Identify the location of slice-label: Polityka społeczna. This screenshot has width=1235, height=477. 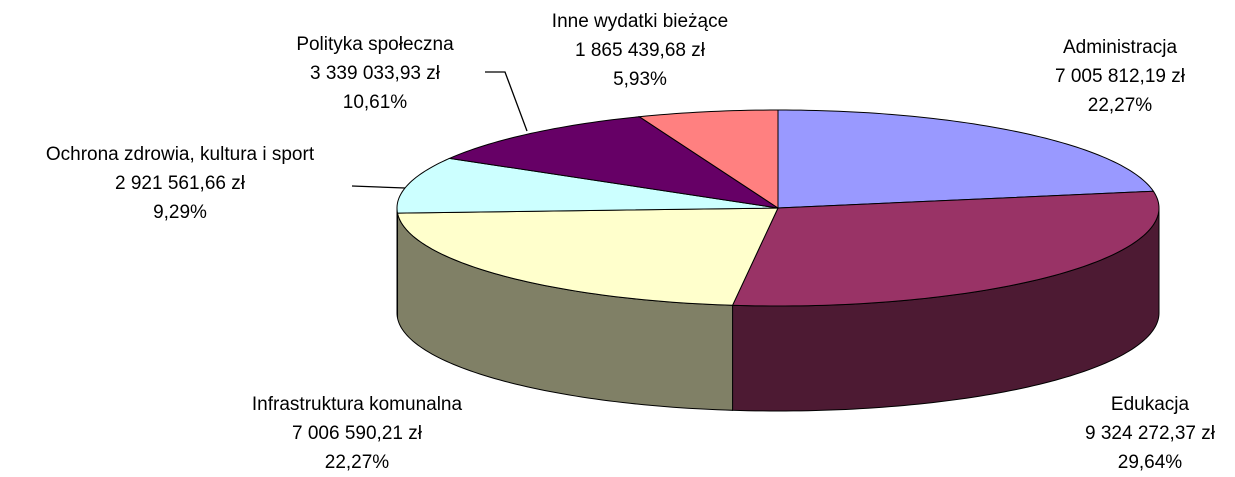
(375, 44).